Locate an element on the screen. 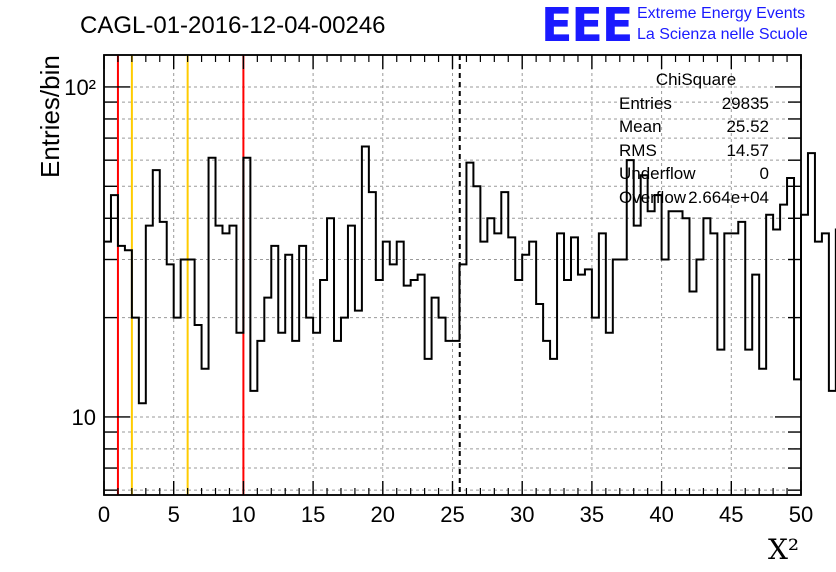 This screenshot has width=836, height=572. stats-key: Underflow is located at coordinates (657, 173).